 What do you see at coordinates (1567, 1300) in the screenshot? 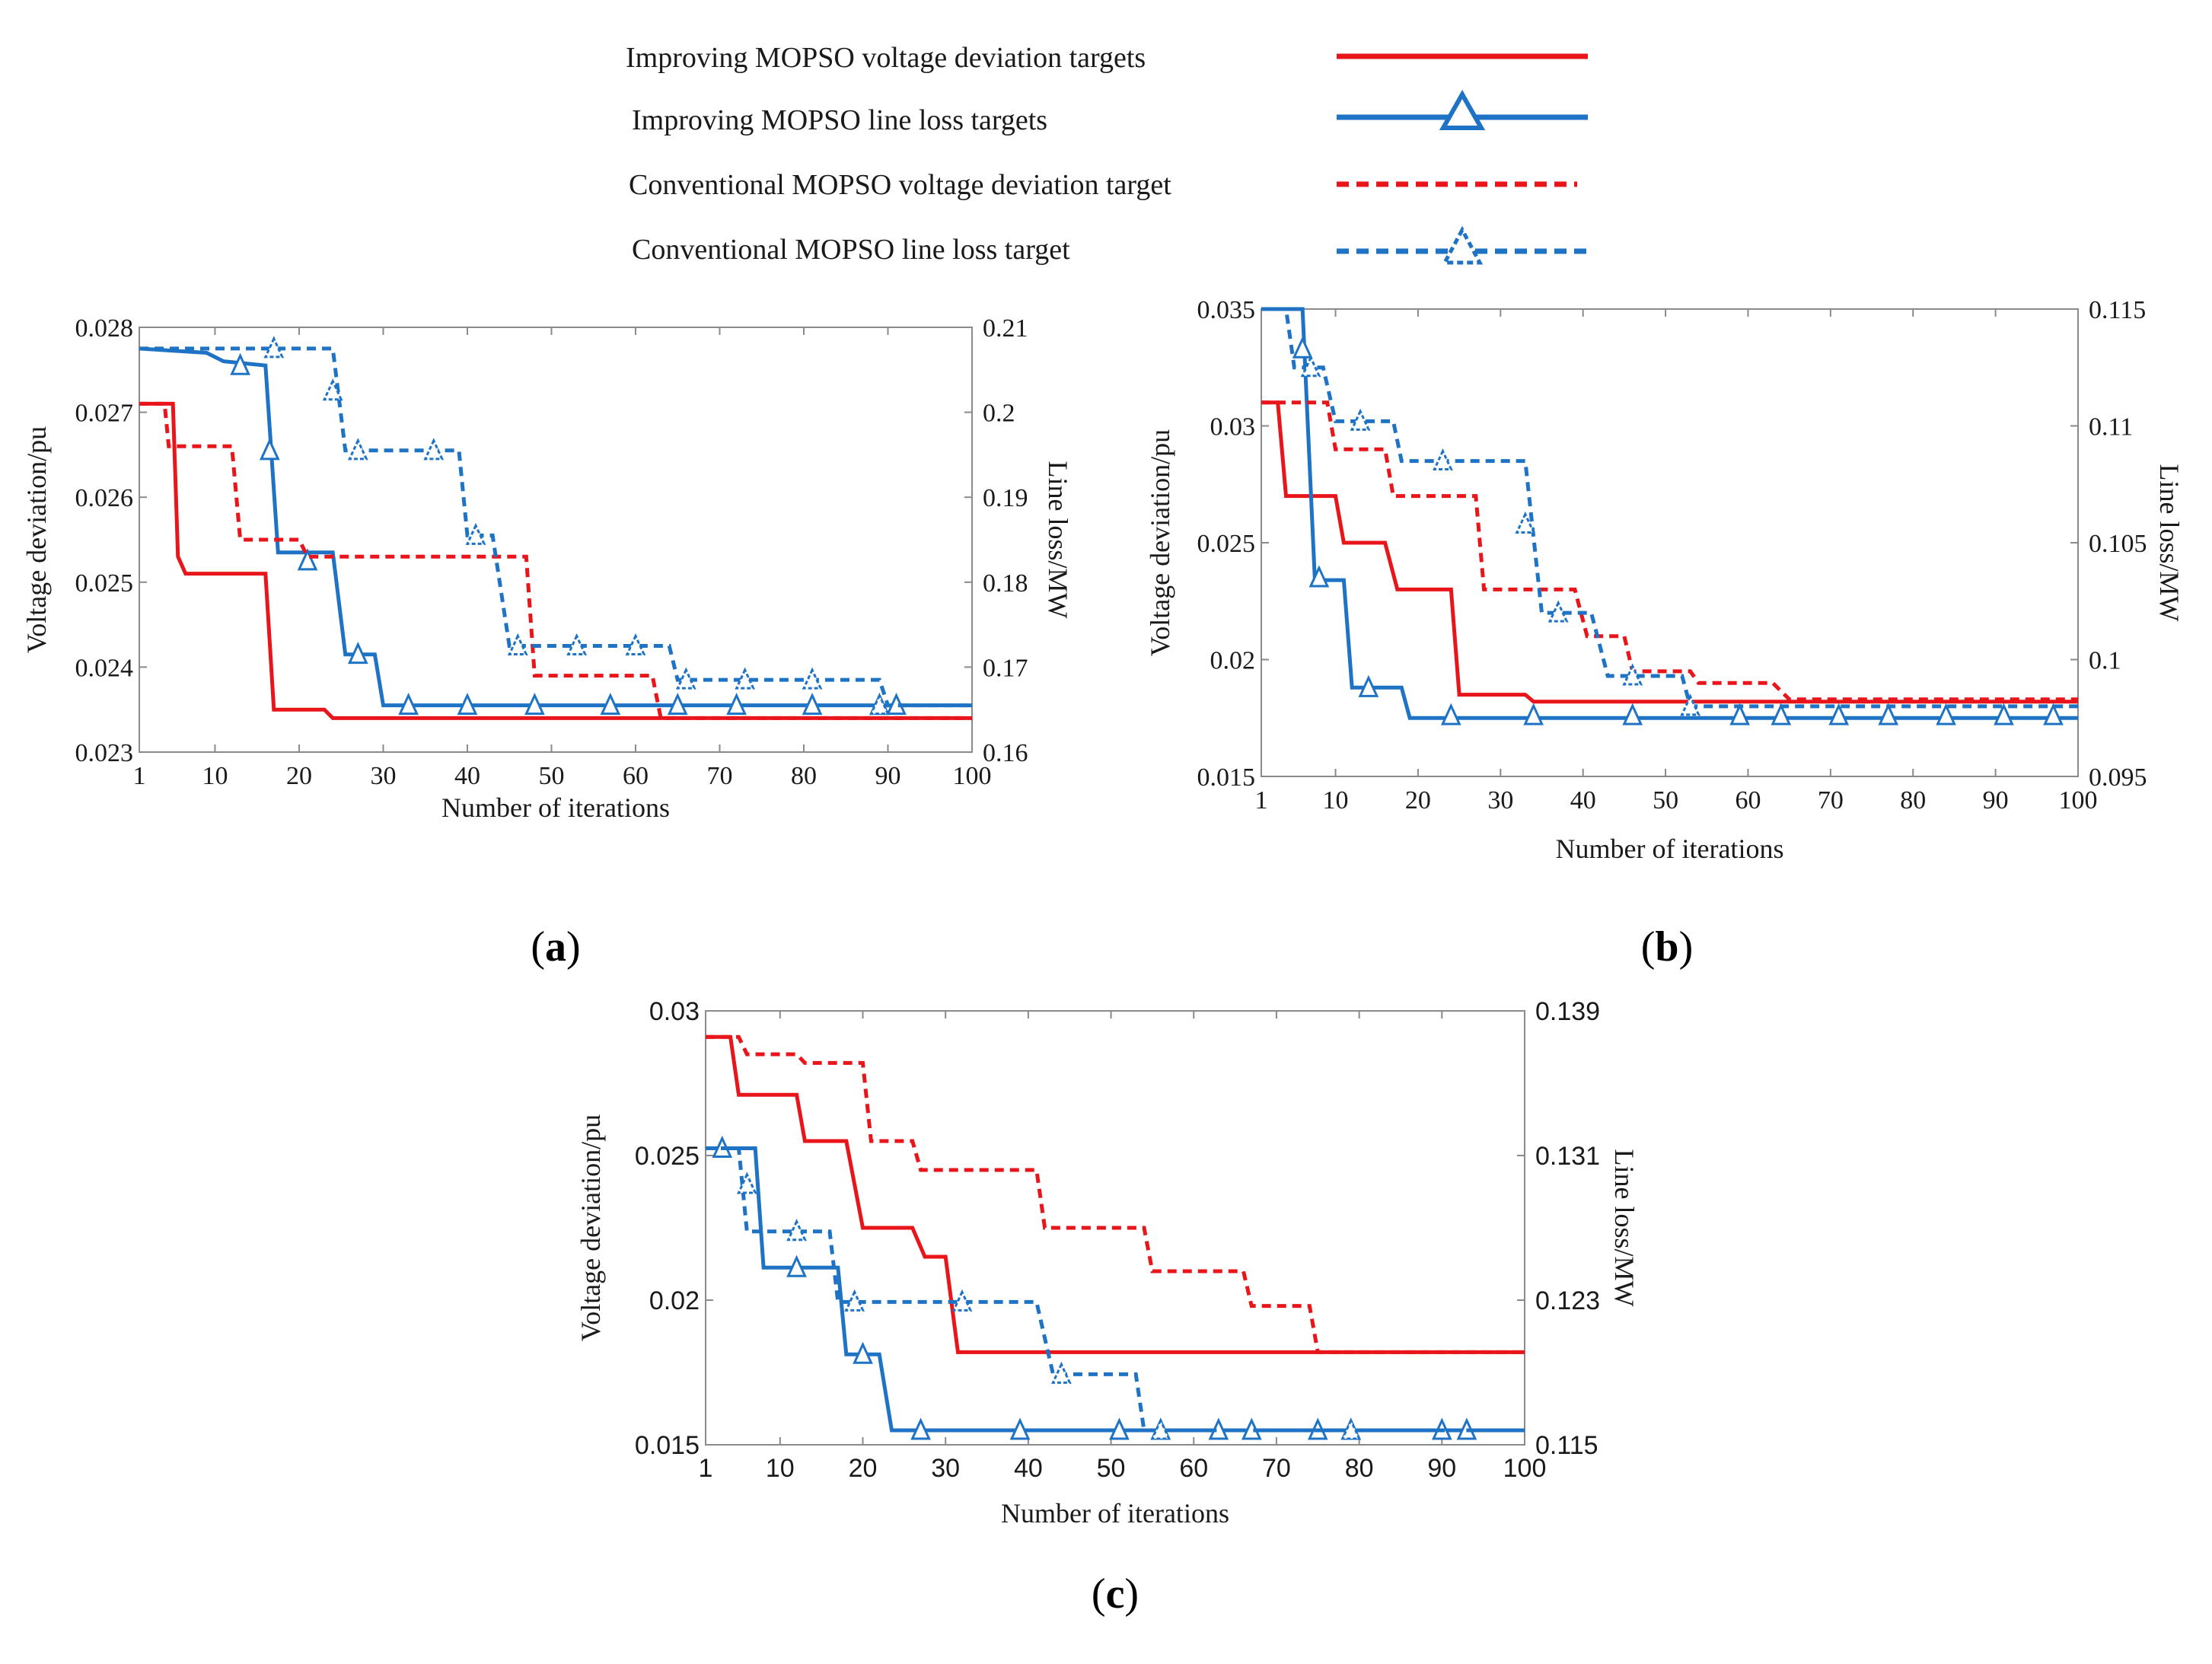
I see `y2-tick-label: 0.123` at bounding box center [1567, 1300].